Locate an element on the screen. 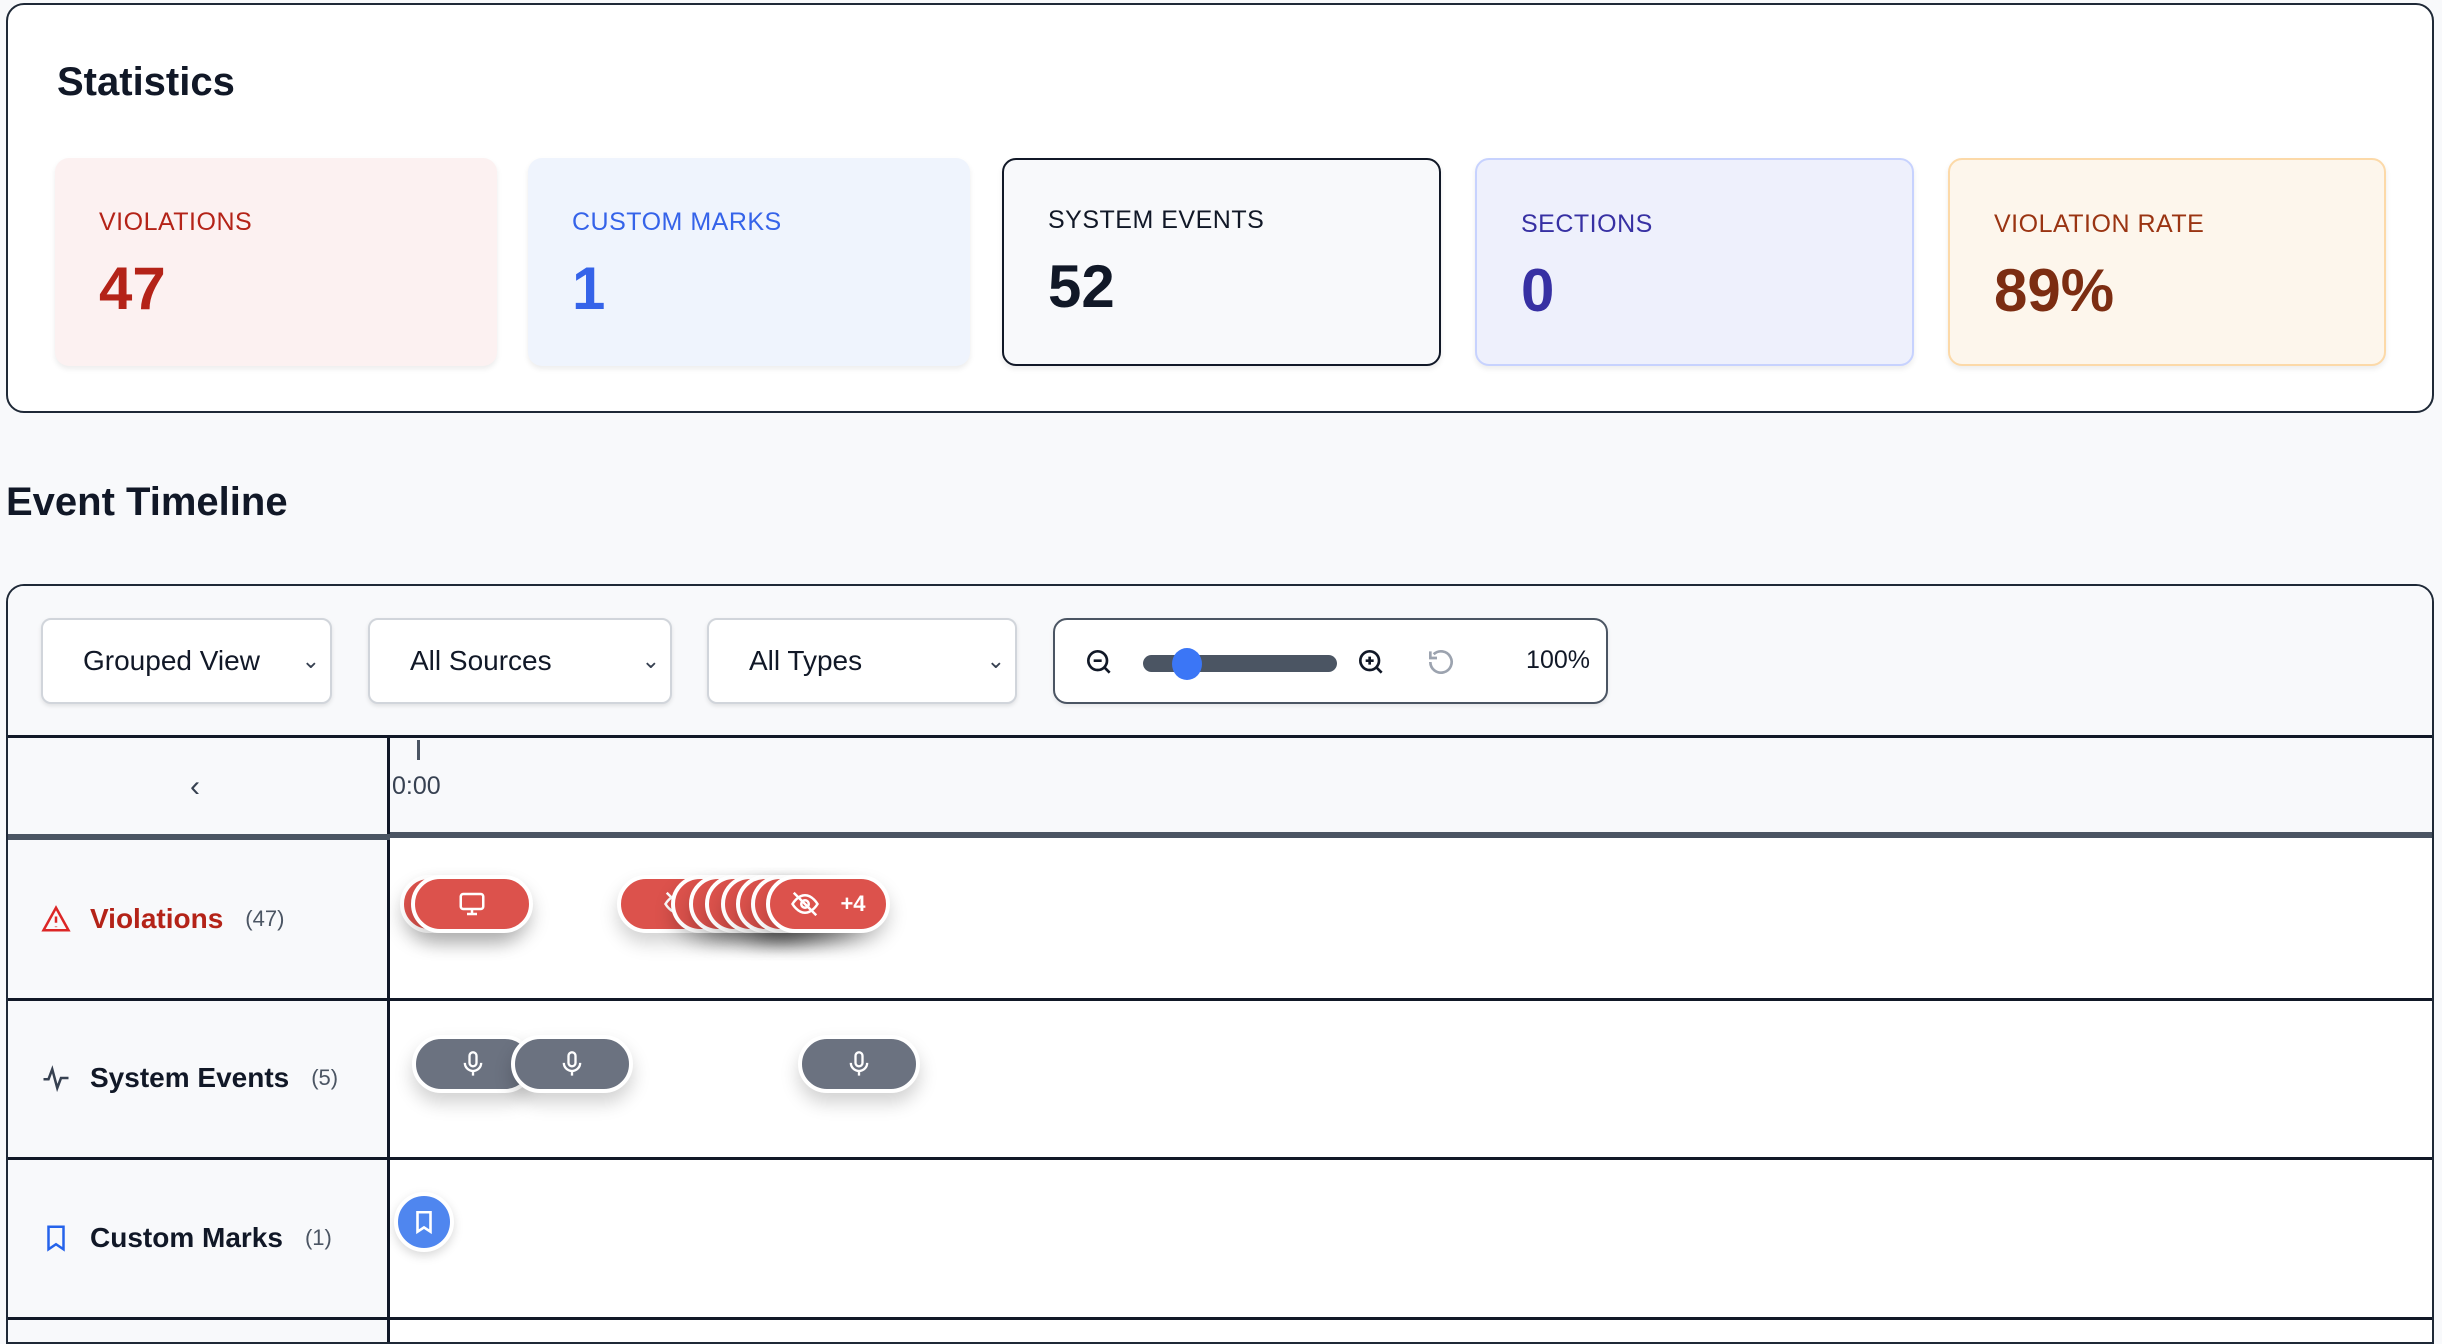 Image resolution: width=2442 pixels, height=1344 pixels. zoom-slider-thumb is located at coordinates (1186, 664).